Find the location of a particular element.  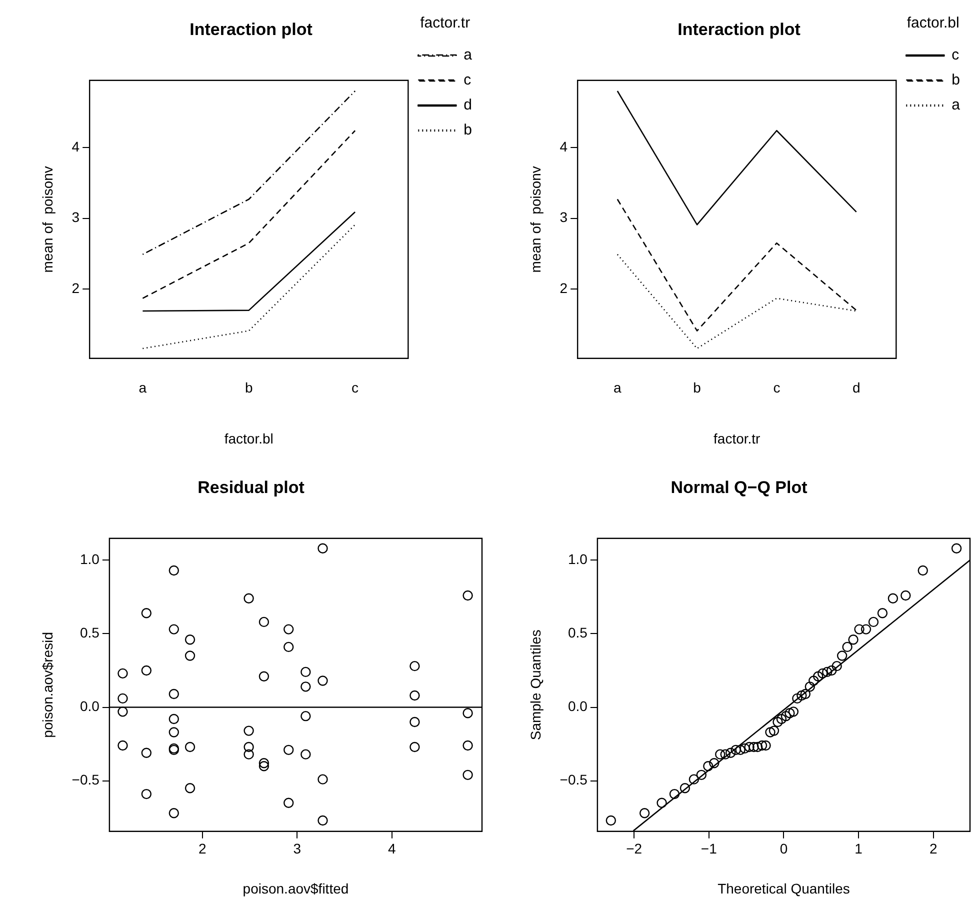

y-axis-title: Sample Quantiles is located at coordinates (535, 685).